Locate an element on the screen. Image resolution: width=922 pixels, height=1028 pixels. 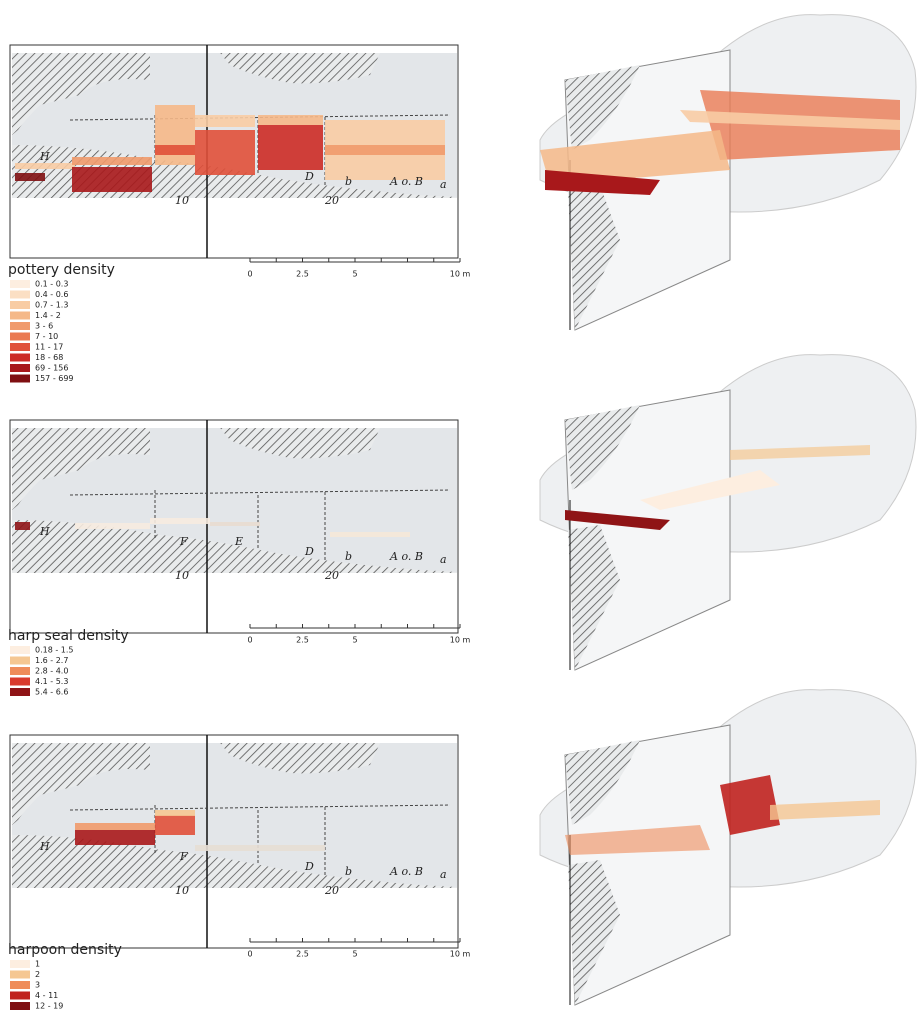
profile-label: b is located at coordinates (348, 871).